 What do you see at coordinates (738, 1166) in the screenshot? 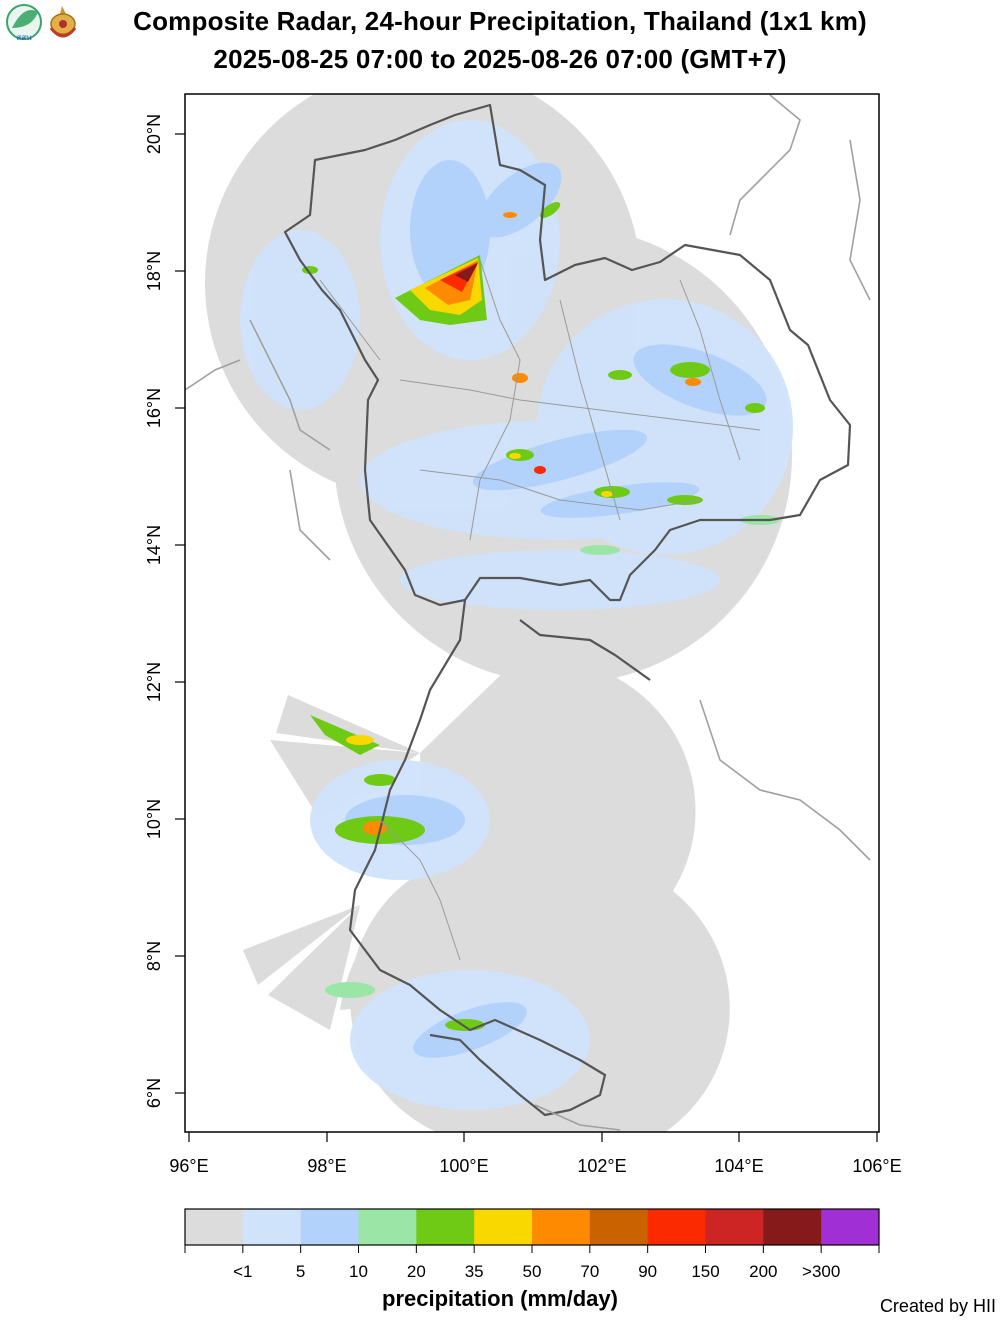
I see `x-tick-label: 104°E` at bounding box center [738, 1166].